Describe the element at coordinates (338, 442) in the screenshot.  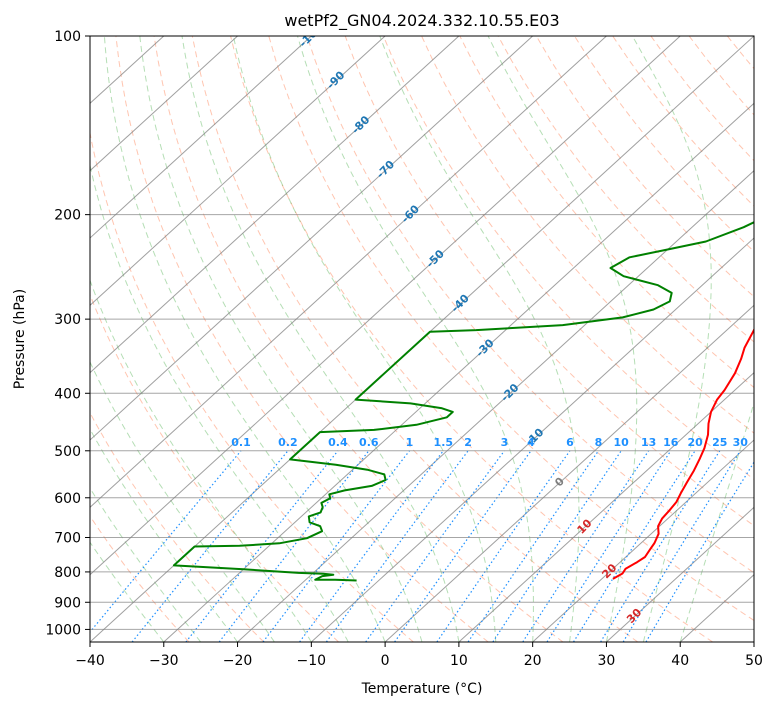
I see `mixing-ratio-label: 0.4` at that location.